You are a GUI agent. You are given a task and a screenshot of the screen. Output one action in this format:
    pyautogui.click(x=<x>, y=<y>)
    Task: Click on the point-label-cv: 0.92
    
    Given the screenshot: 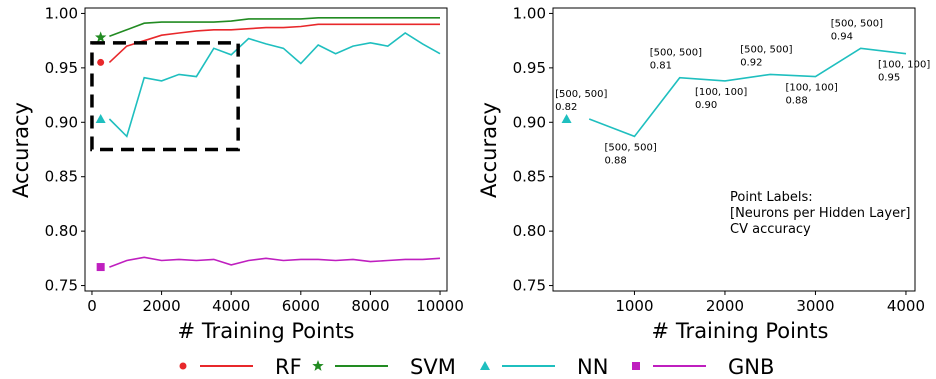 What is the action you would take?
    pyautogui.click(x=751, y=62)
    